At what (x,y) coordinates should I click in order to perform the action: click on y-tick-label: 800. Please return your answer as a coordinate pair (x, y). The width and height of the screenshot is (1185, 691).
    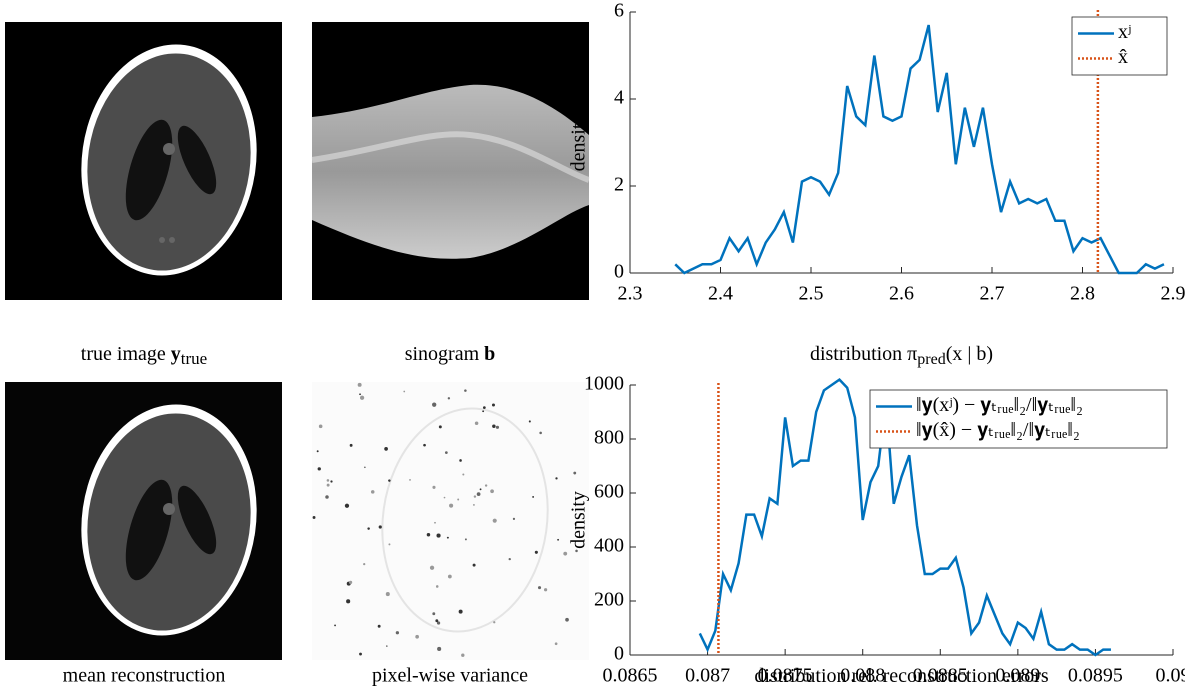
    Looking at the image, I should click on (609, 438).